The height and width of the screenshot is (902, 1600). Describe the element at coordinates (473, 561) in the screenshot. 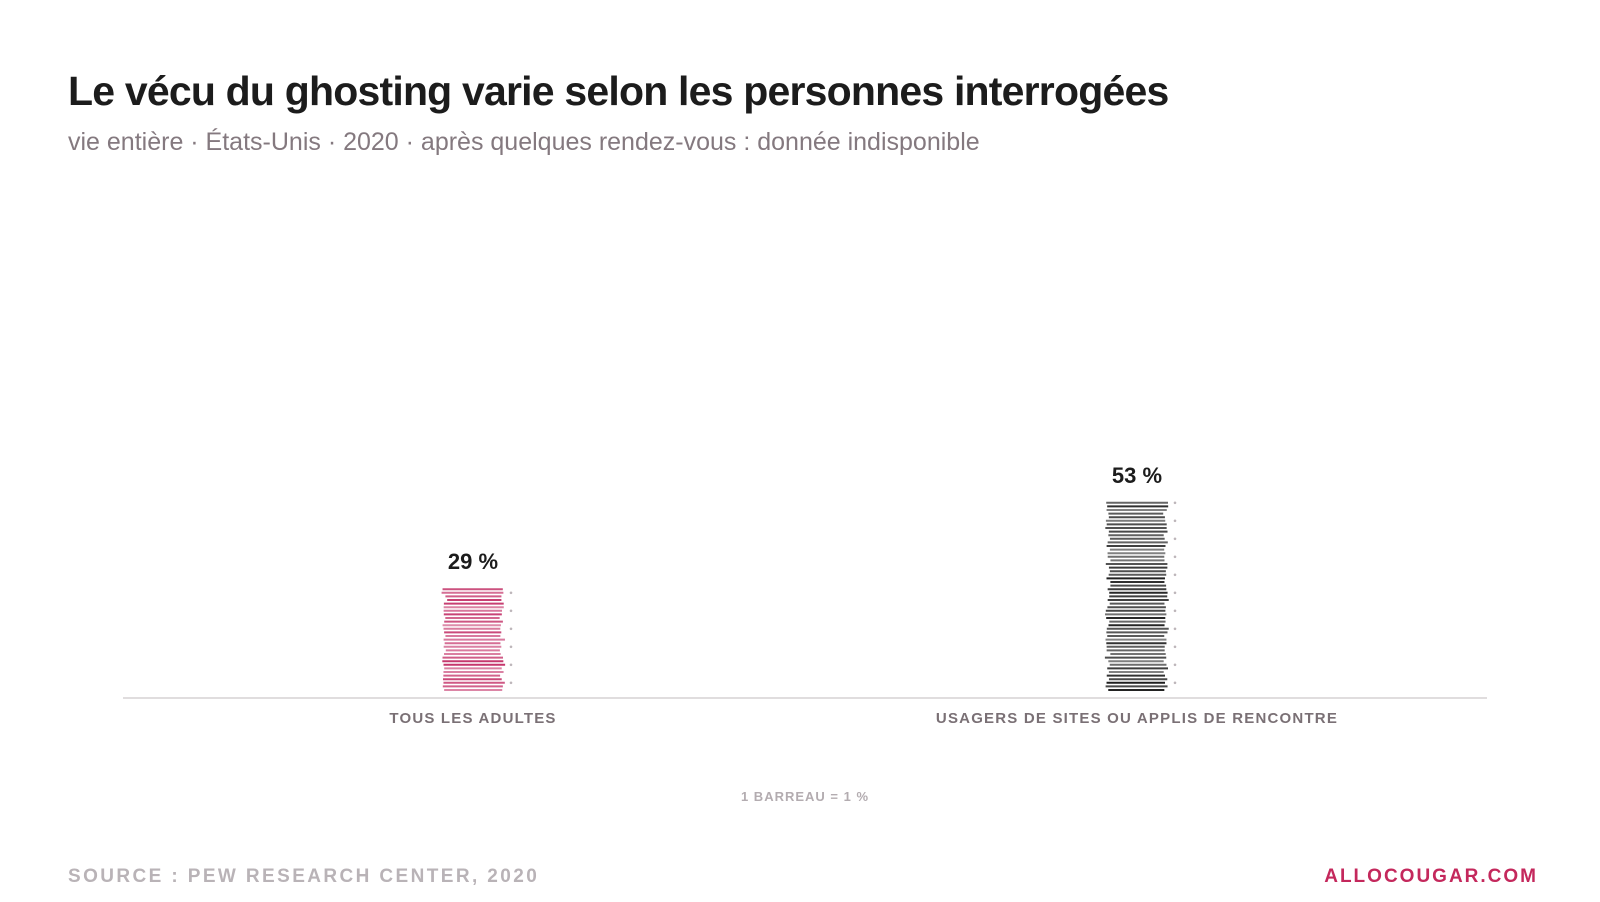

I see `value-label: 29 %` at that location.